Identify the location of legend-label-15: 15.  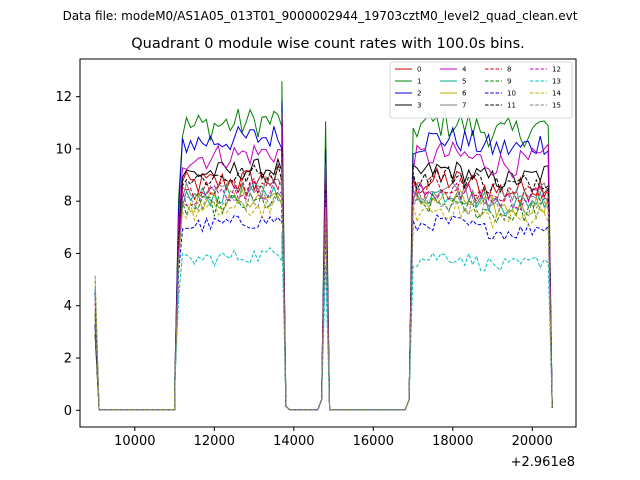
(556, 106).